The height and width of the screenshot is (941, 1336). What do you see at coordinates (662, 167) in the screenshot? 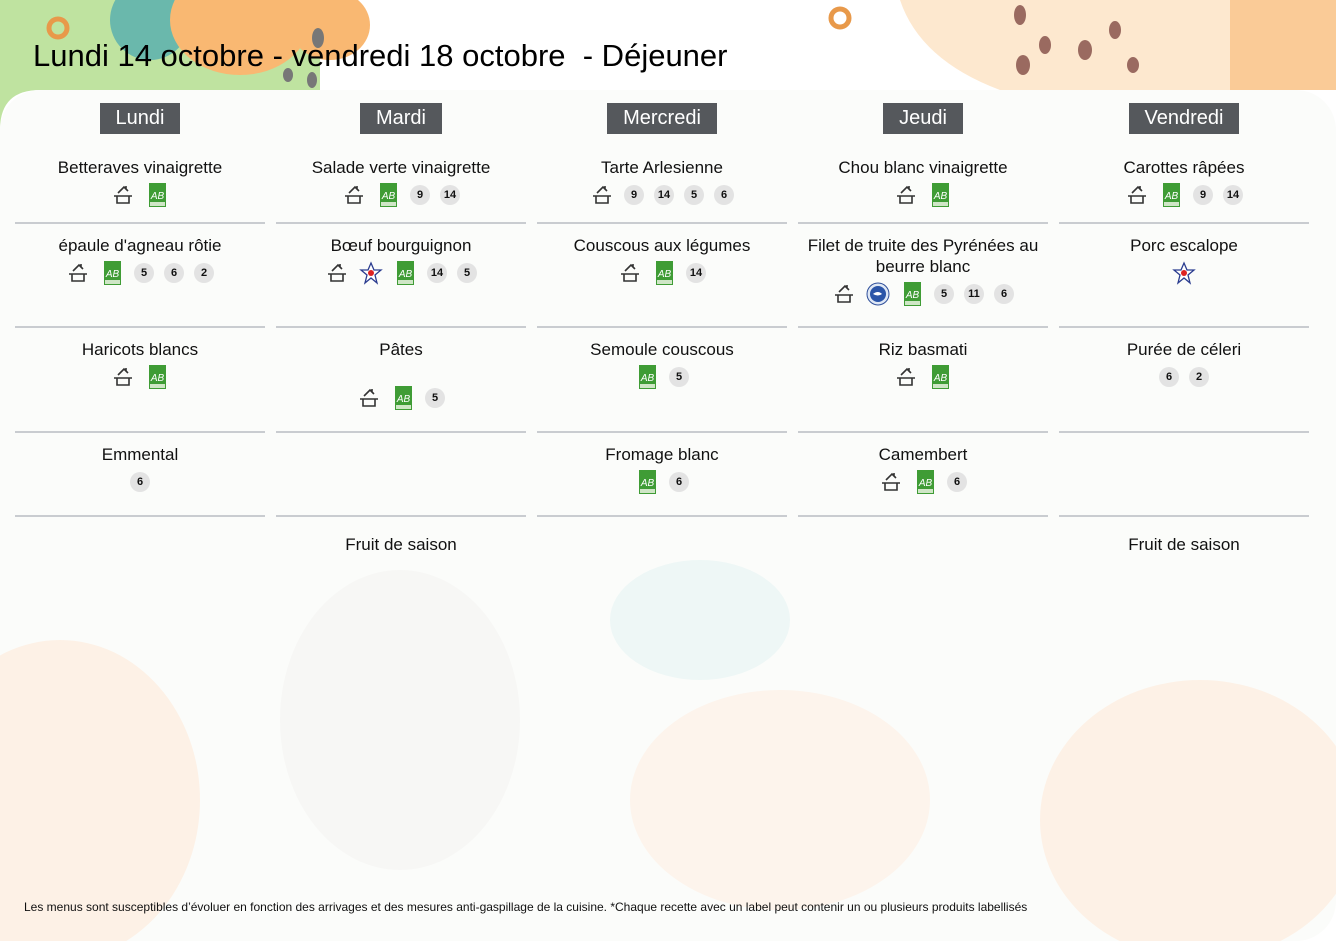
I see `dish-name: Tarte Arlesienne` at bounding box center [662, 167].